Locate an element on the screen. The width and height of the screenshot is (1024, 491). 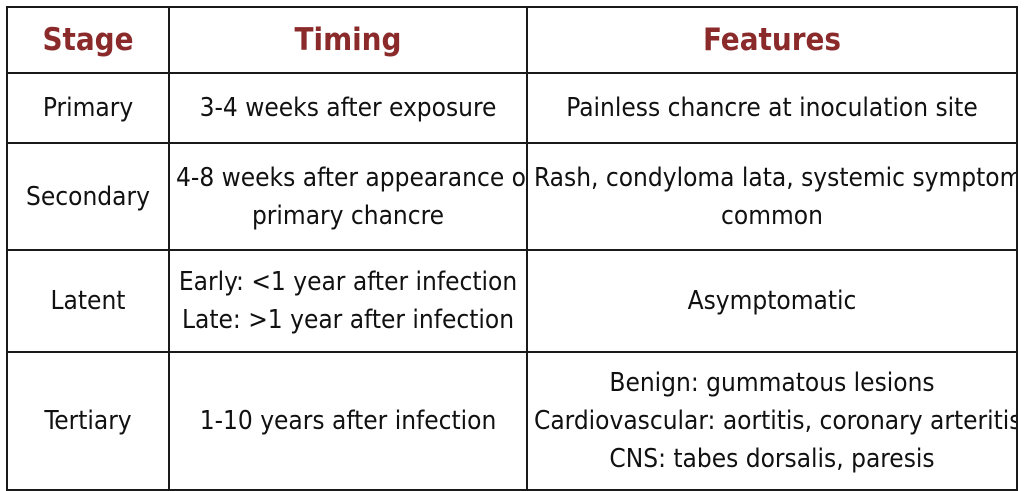
features-line: Painless chancre at inoculation site is located at coordinates (772, 108).